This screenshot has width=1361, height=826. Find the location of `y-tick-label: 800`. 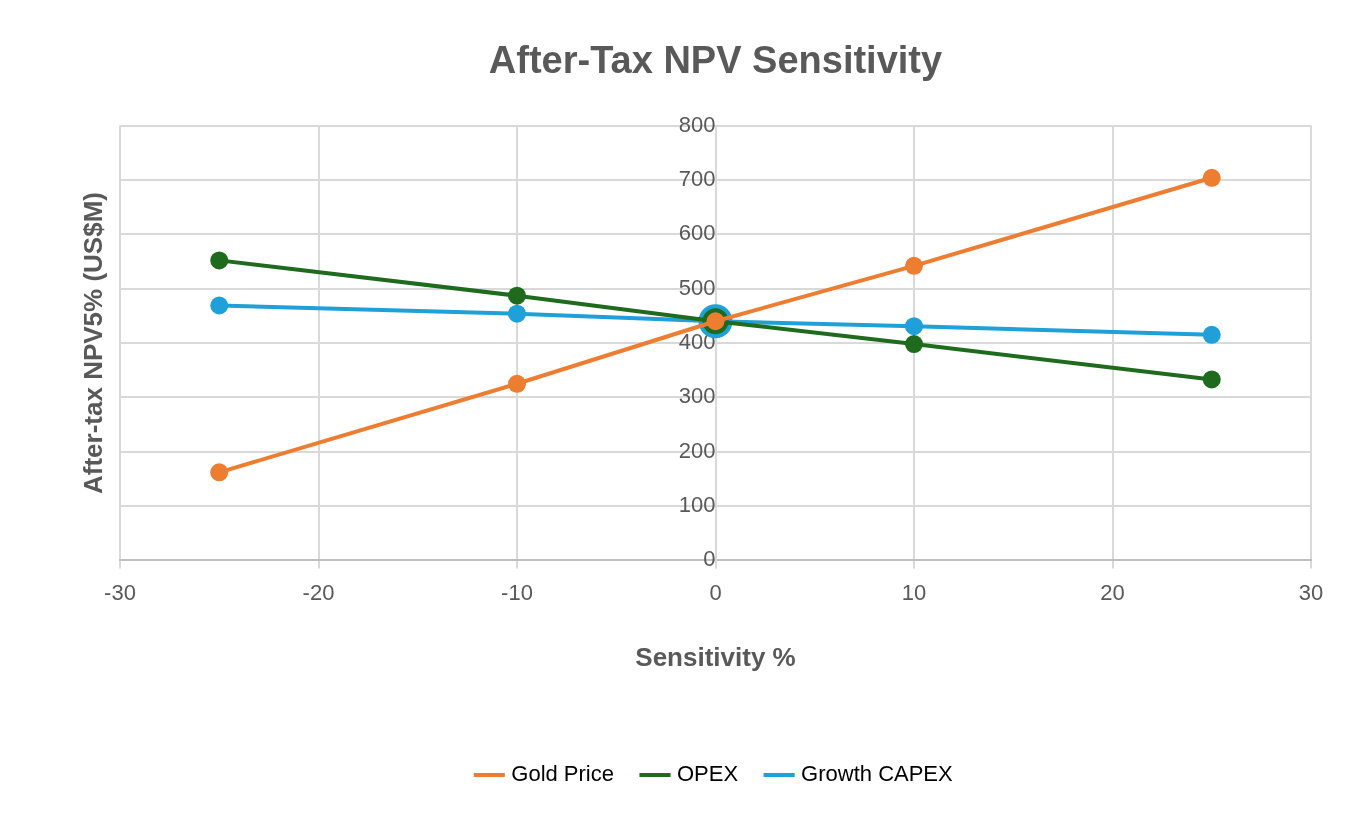

y-tick-label: 800 is located at coordinates (697, 124).